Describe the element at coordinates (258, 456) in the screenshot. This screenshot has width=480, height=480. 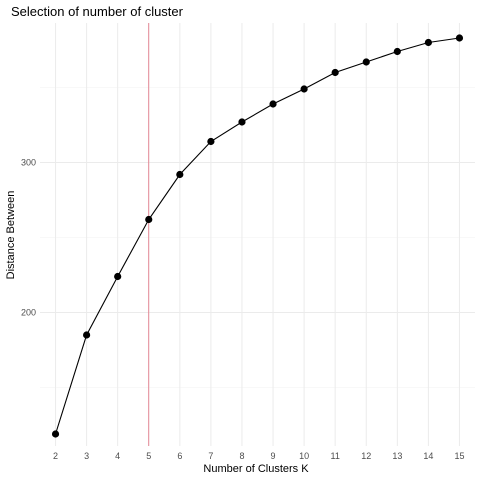
I see `x-tick-labels: 2 3 4 5 6 7 8 9 10 11 12 13 14 15` at that location.